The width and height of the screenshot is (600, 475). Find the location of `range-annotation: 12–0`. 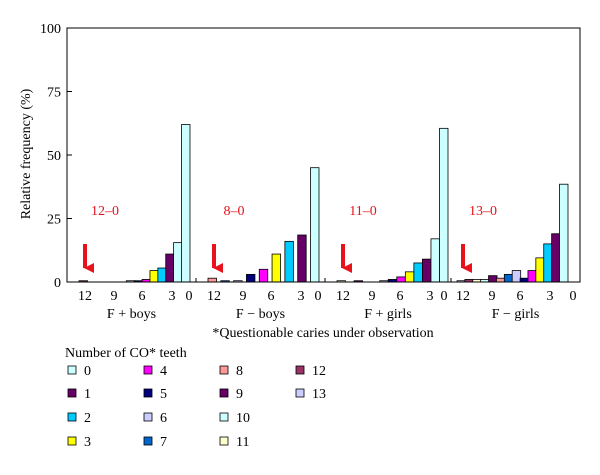

range-annotation: 12–0 is located at coordinates (105, 211).